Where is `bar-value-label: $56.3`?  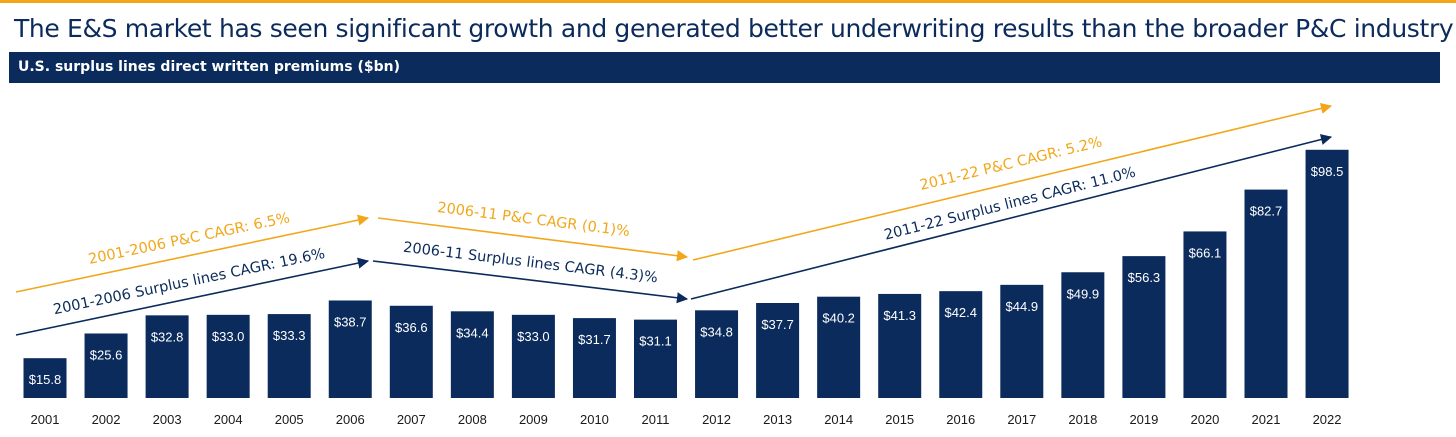
bar-value-label: $56.3 is located at coordinates (1144, 277).